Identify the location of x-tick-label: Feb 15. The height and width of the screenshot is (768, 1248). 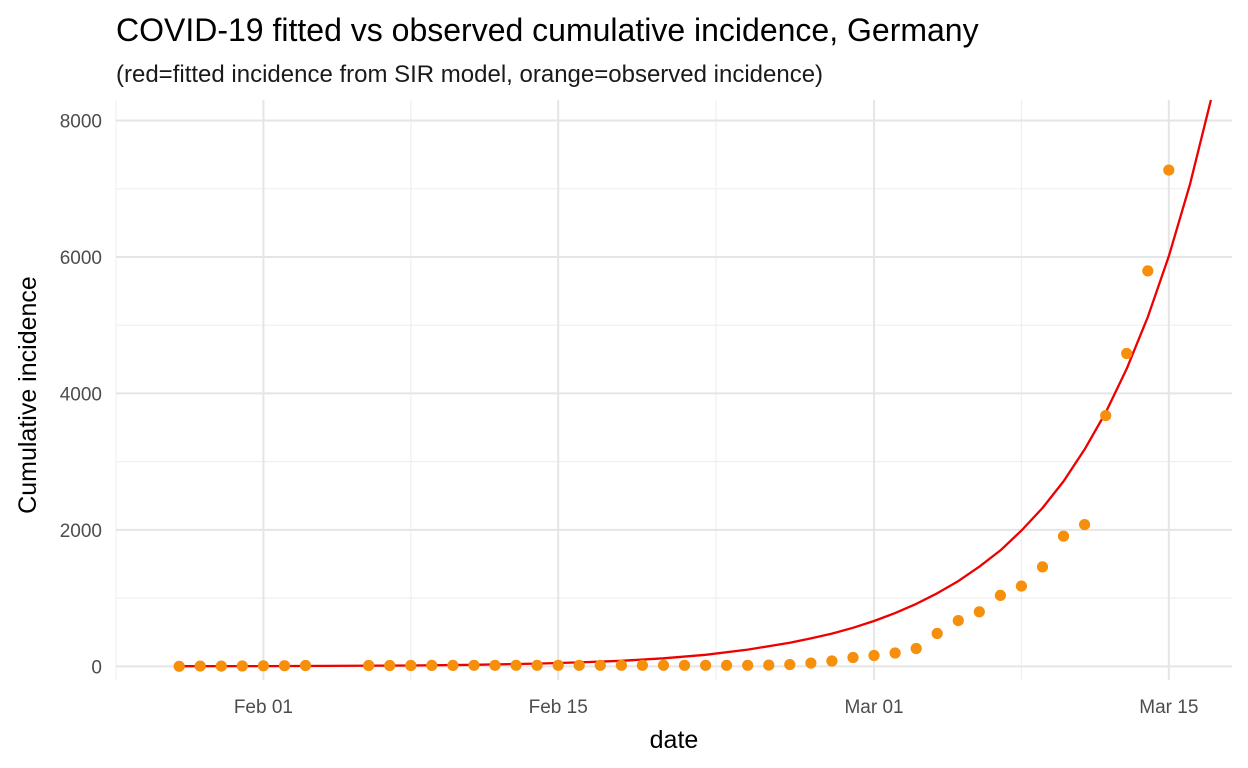
(558, 707).